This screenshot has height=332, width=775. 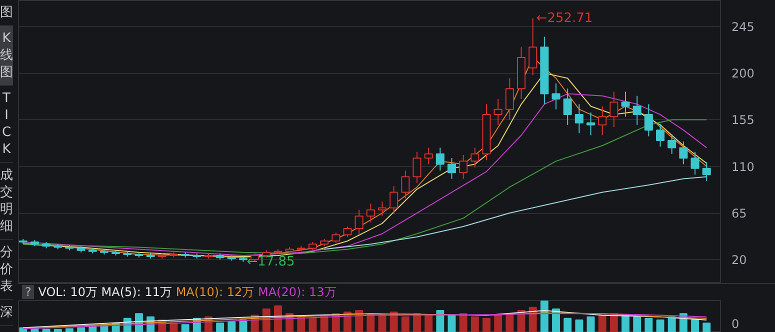 I want to click on series-label: MA(10): 12万, so click(x=215, y=292).